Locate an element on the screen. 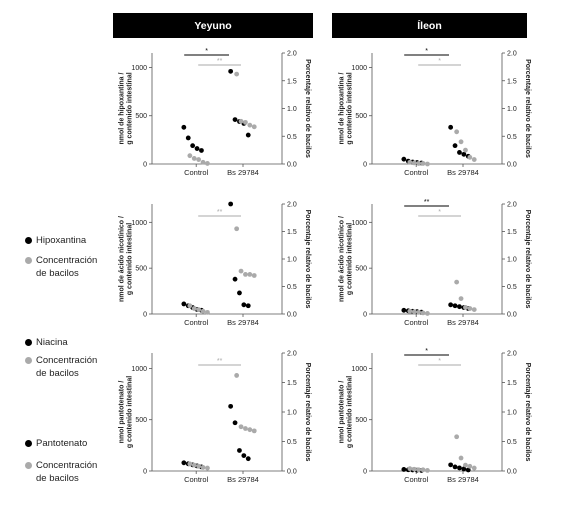 The image size is (574, 509). header-yeyuno: Yeyuno is located at coordinates (213, 25).